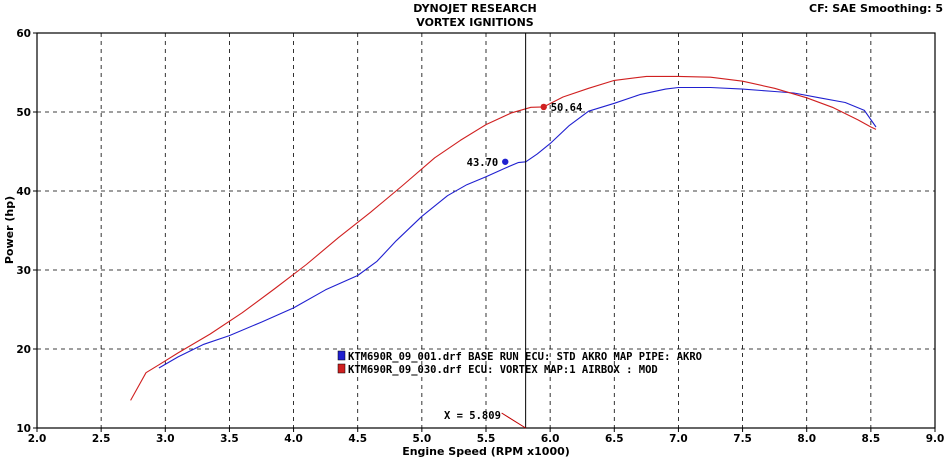 The image size is (950, 457). What do you see at coordinates (567, 108) in the screenshot?
I see `marker-label-2: 50.64` at bounding box center [567, 108].